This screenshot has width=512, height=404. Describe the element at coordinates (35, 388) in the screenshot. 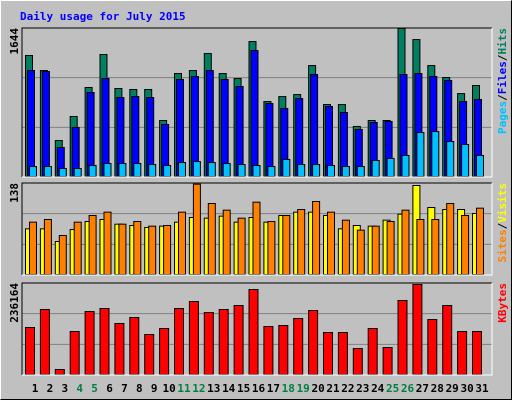

I see `x-tick-label: 1` at that location.